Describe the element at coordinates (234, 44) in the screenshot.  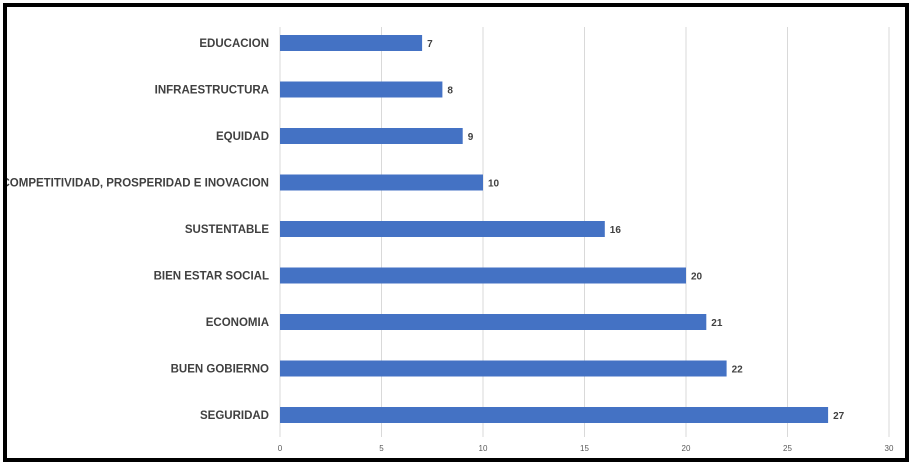
I see `category-label-0: EDUCACION` at that location.